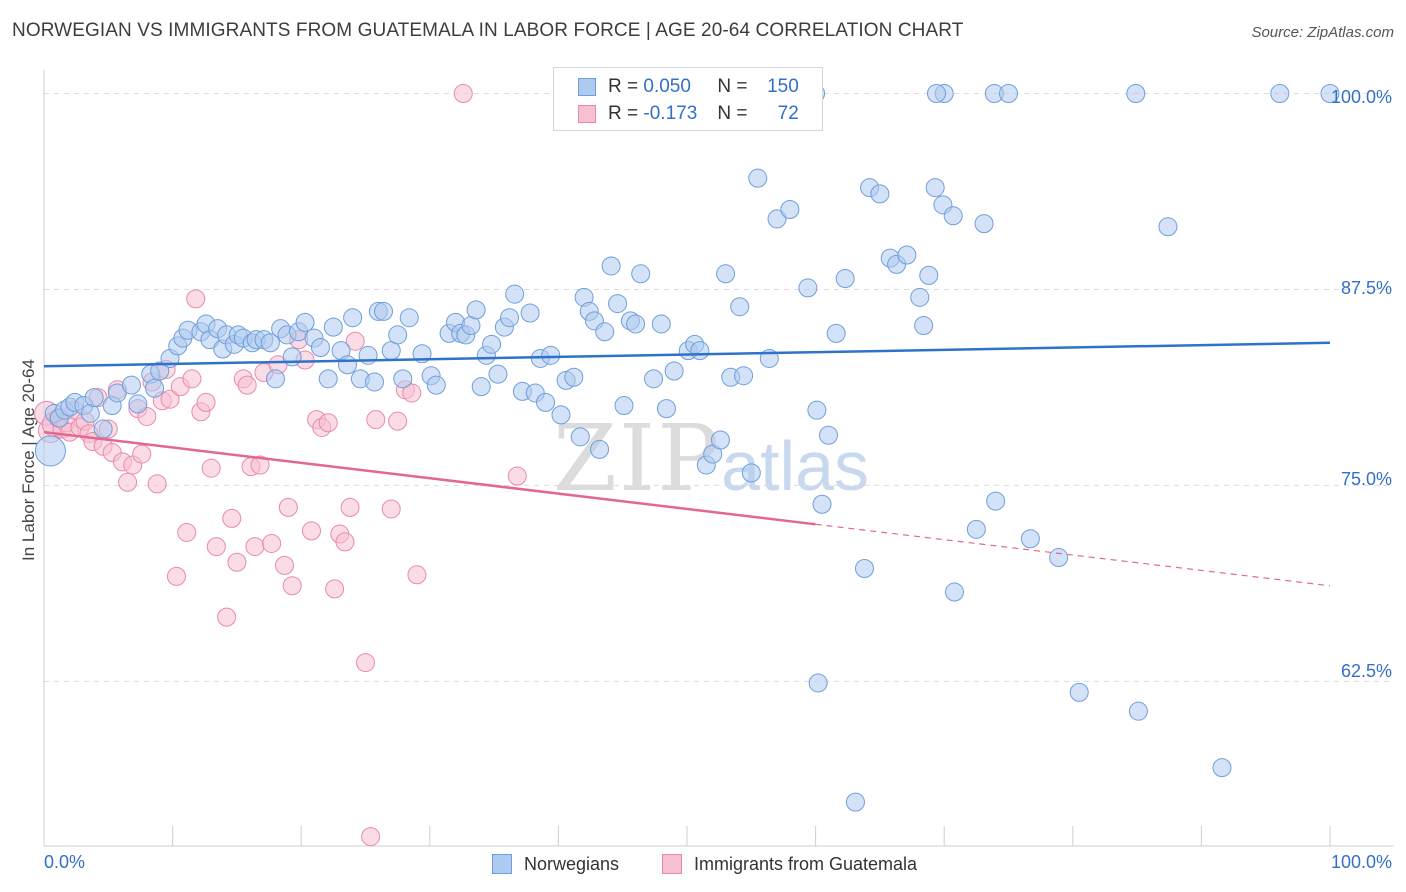 This screenshot has width=1406, height=892. I want to click on x-tick-label-min: 0.0%, so click(65, 862).